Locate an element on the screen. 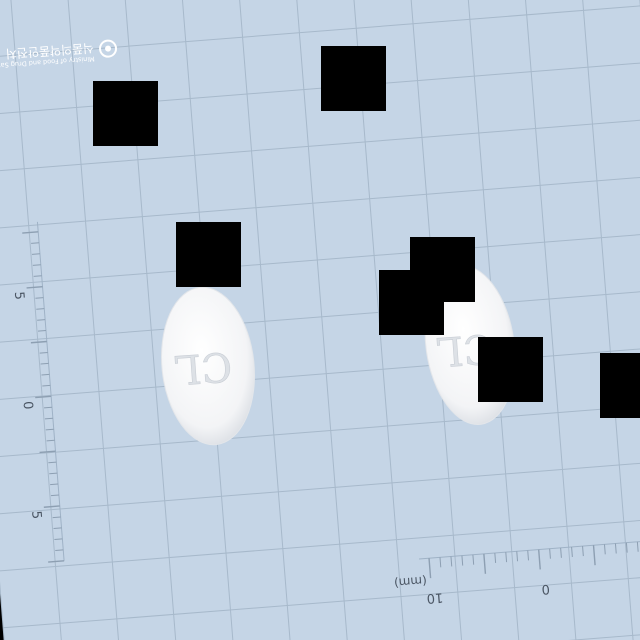 The height and width of the screenshot is (640, 640). scale-left-label-top: 5 is located at coordinates (19, 295).